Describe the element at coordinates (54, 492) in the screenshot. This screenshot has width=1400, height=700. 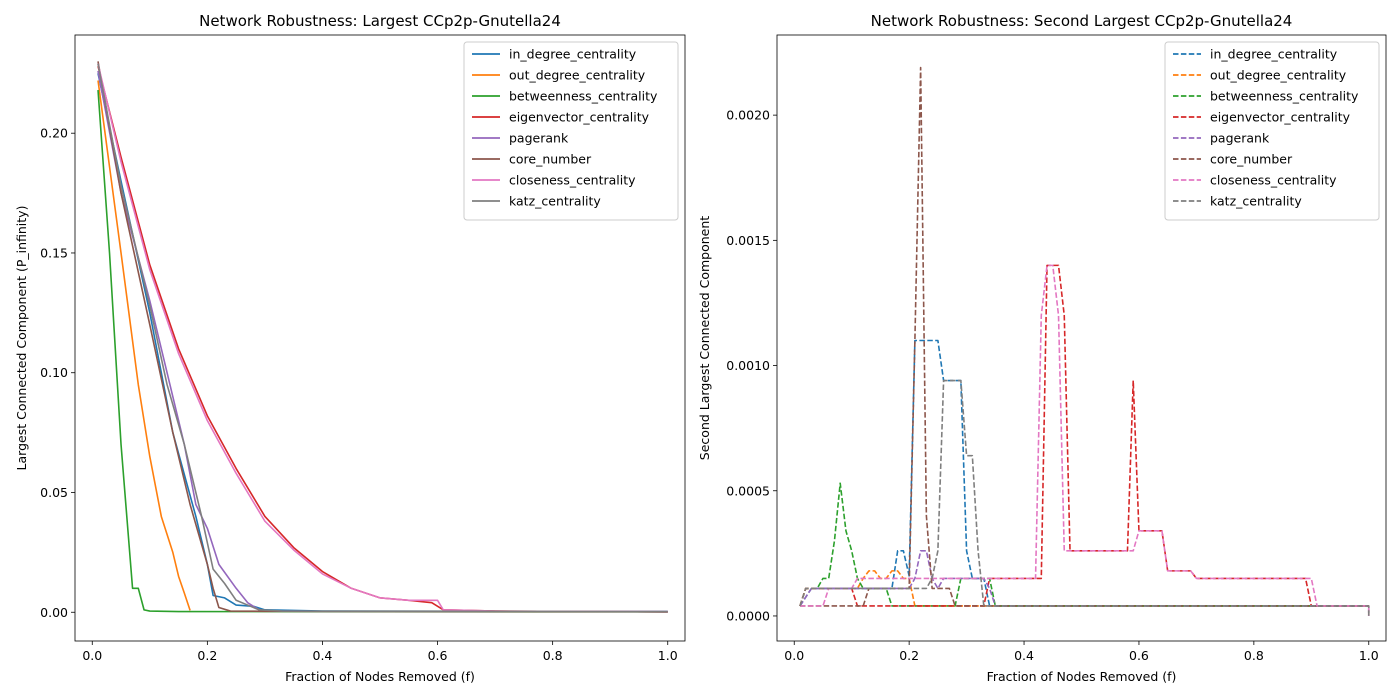
I see `y-tick-label: 0.05` at that location.